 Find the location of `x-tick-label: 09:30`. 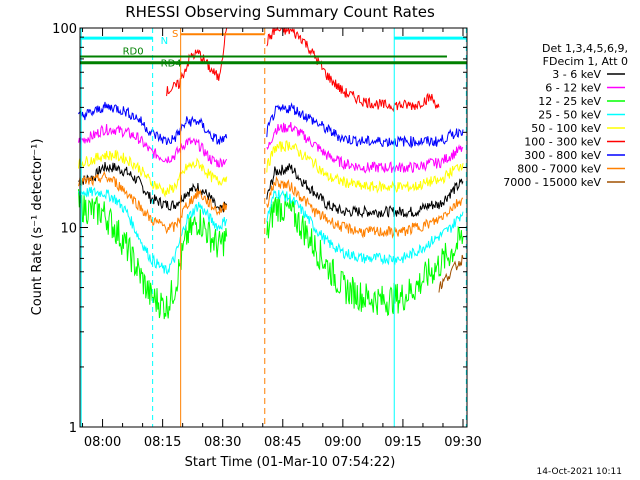

x-tick-label: 09:30 is located at coordinates (462, 442).